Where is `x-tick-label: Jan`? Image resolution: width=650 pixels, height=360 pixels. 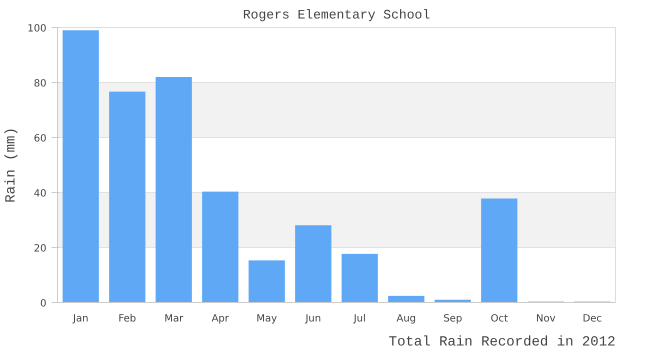
x-tick-label: Jan is located at coordinates (80, 319).